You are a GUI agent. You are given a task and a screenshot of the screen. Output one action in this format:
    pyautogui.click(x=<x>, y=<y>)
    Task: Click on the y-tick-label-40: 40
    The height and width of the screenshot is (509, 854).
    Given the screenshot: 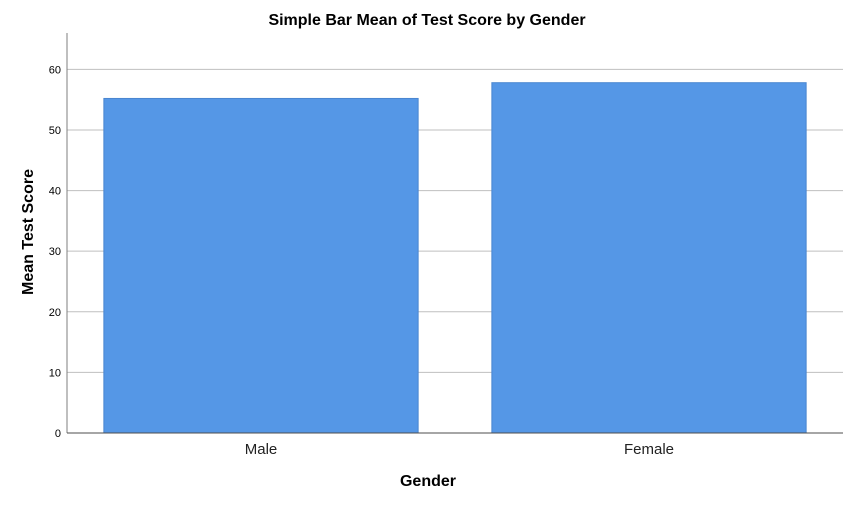 What is the action you would take?
    pyautogui.click(x=55, y=192)
    